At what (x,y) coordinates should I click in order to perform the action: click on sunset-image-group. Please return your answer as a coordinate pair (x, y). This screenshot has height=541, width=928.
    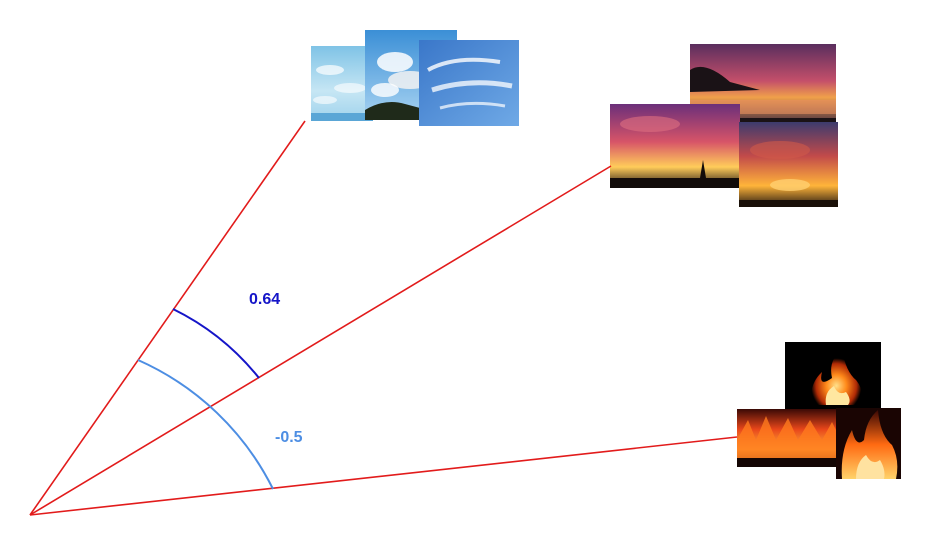
    Looking at the image, I should click on (724, 125).